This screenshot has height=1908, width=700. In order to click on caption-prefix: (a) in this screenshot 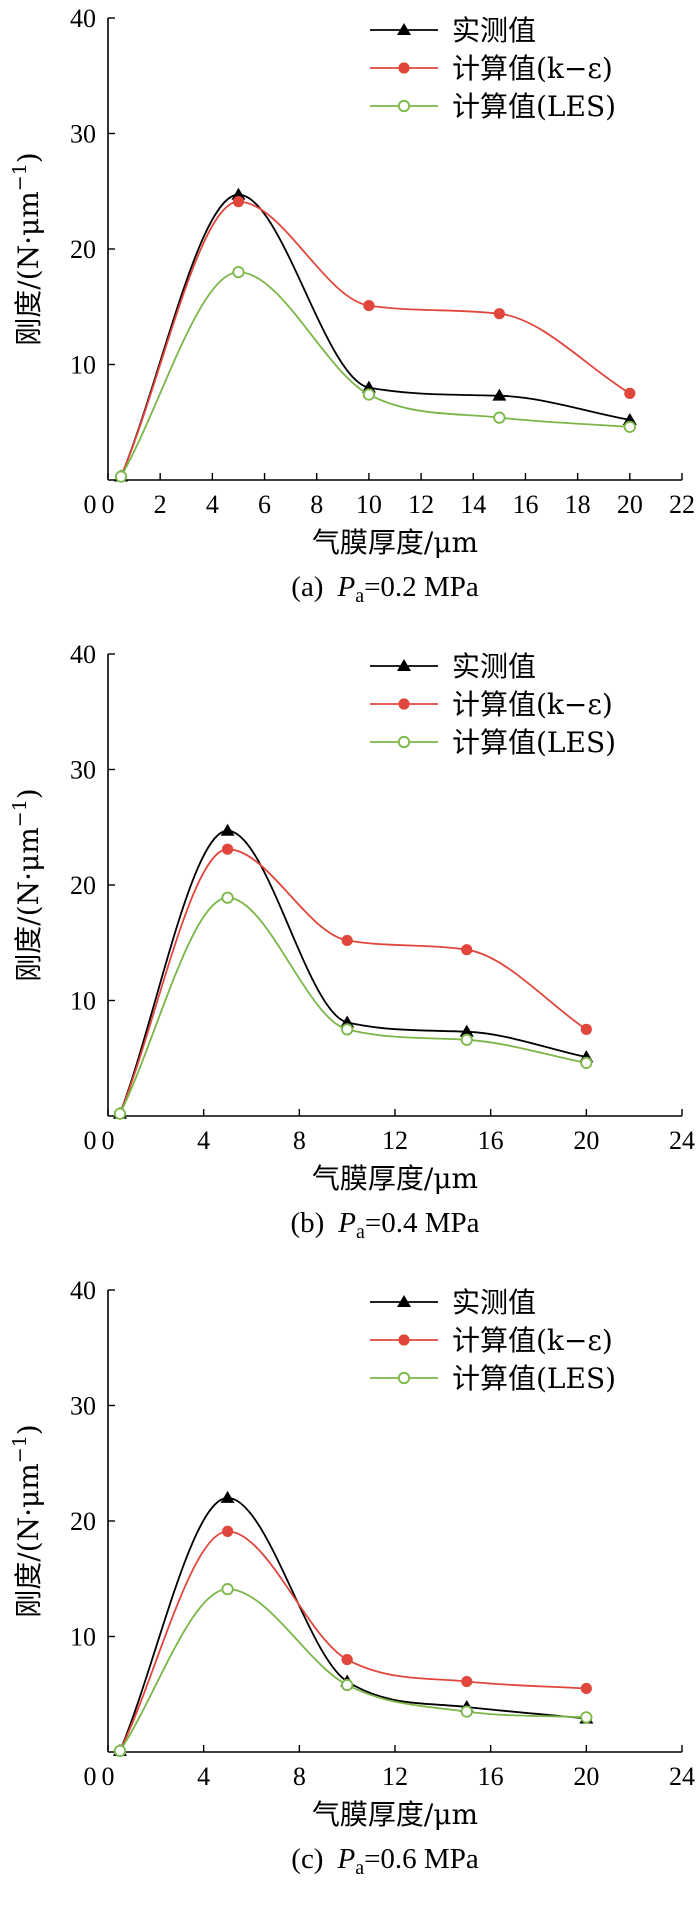, I will do `click(307, 587)`.